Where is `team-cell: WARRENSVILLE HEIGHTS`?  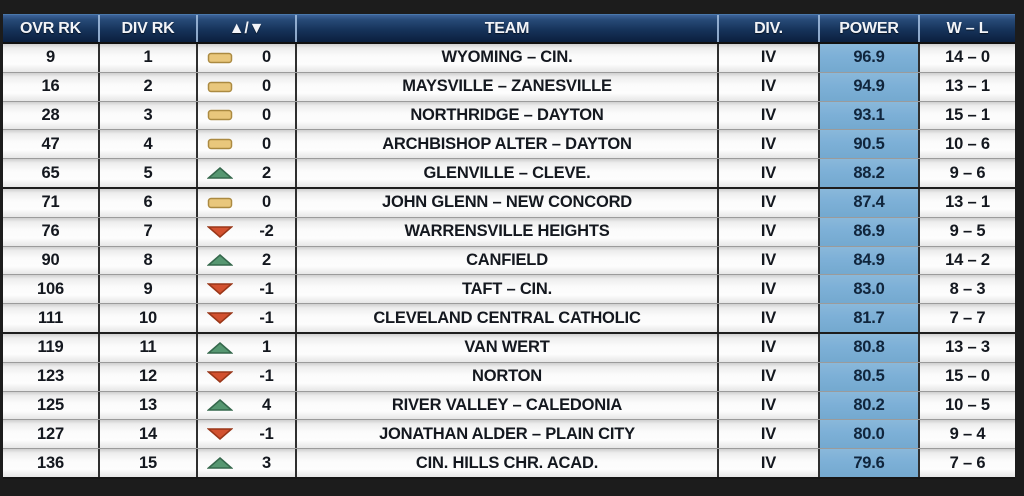 team-cell: WARRENSVILLE HEIGHTS is located at coordinates (508, 231).